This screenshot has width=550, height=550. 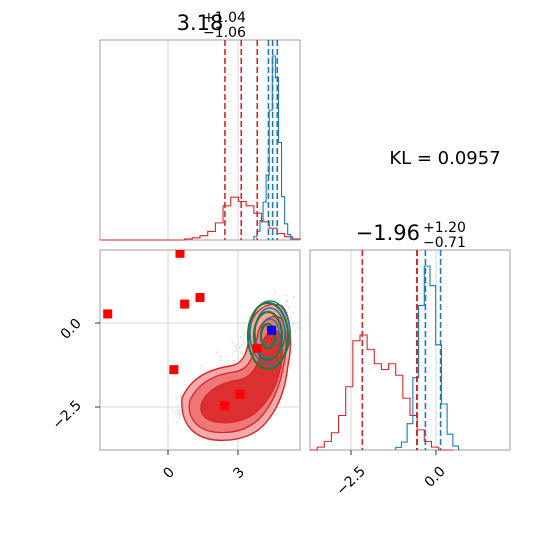 What do you see at coordinates (350, 480) in the screenshot?
I see `hist2-tick-label-neg2p5: −2.5` at bounding box center [350, 480].